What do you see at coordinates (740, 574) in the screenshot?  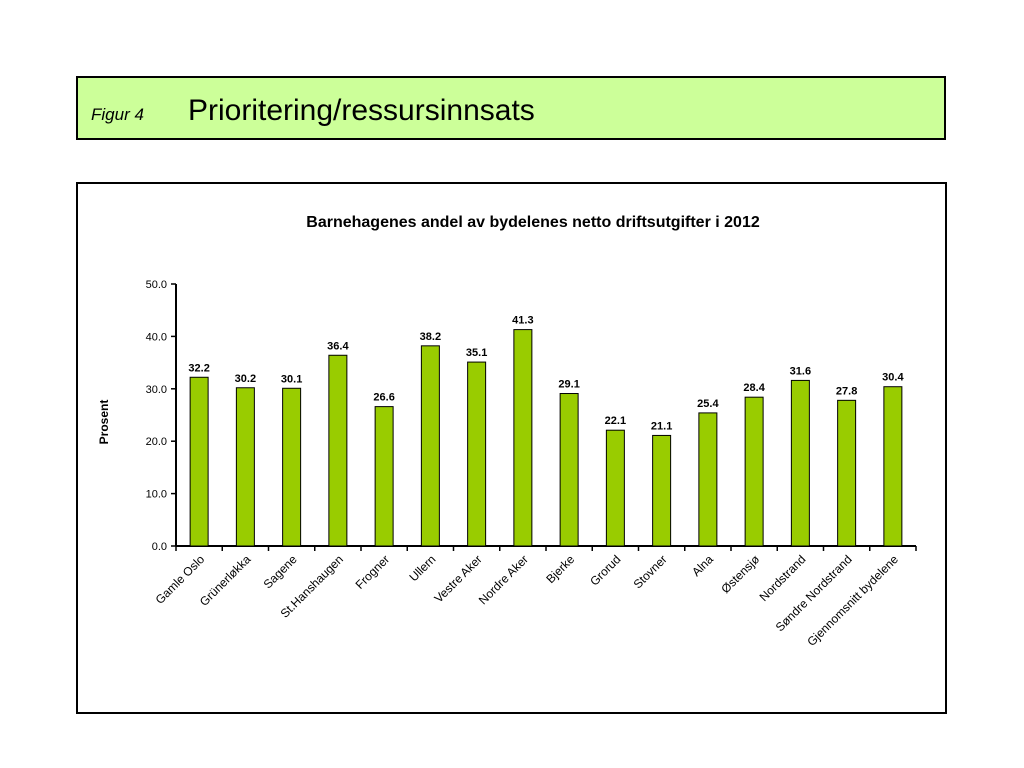 I see `category-label: Østensjø` at bounding box center [740, 574].